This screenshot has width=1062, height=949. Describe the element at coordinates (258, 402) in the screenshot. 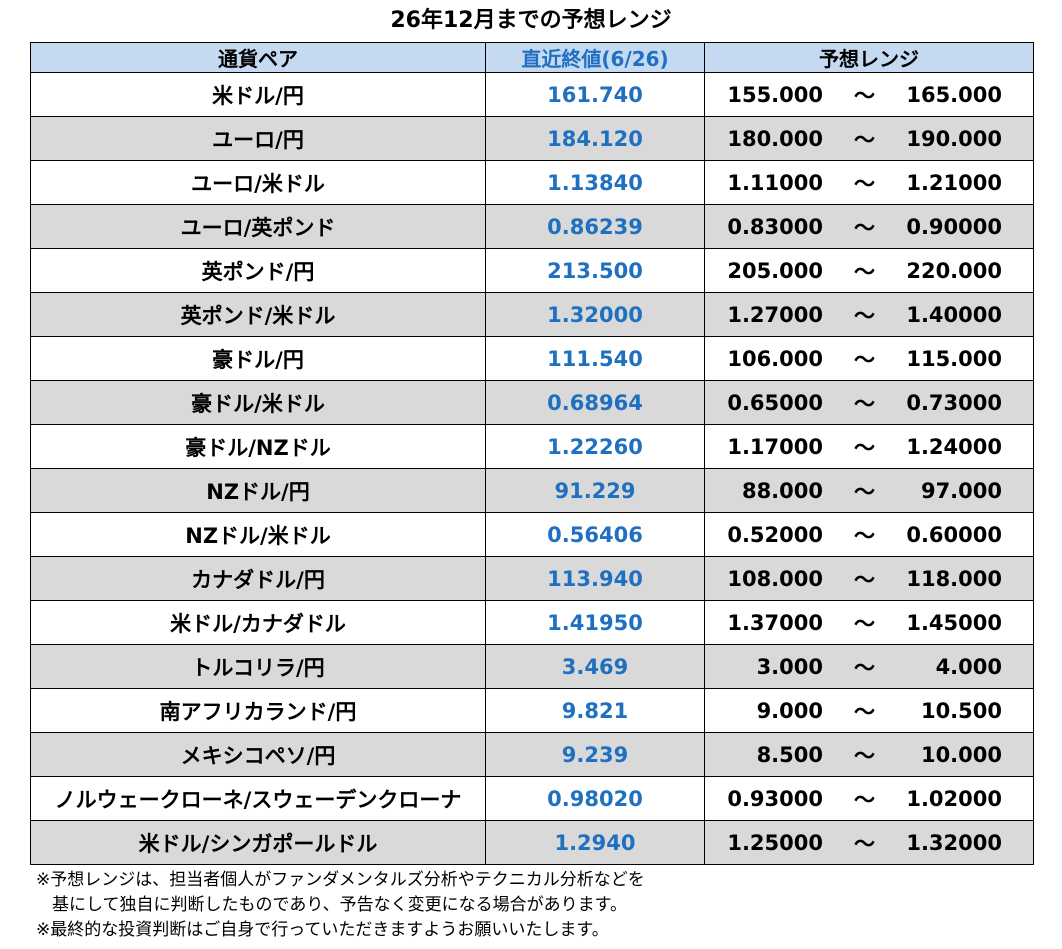

I see `currency-pair-cell: 豪ドル/米ドル` at that location.